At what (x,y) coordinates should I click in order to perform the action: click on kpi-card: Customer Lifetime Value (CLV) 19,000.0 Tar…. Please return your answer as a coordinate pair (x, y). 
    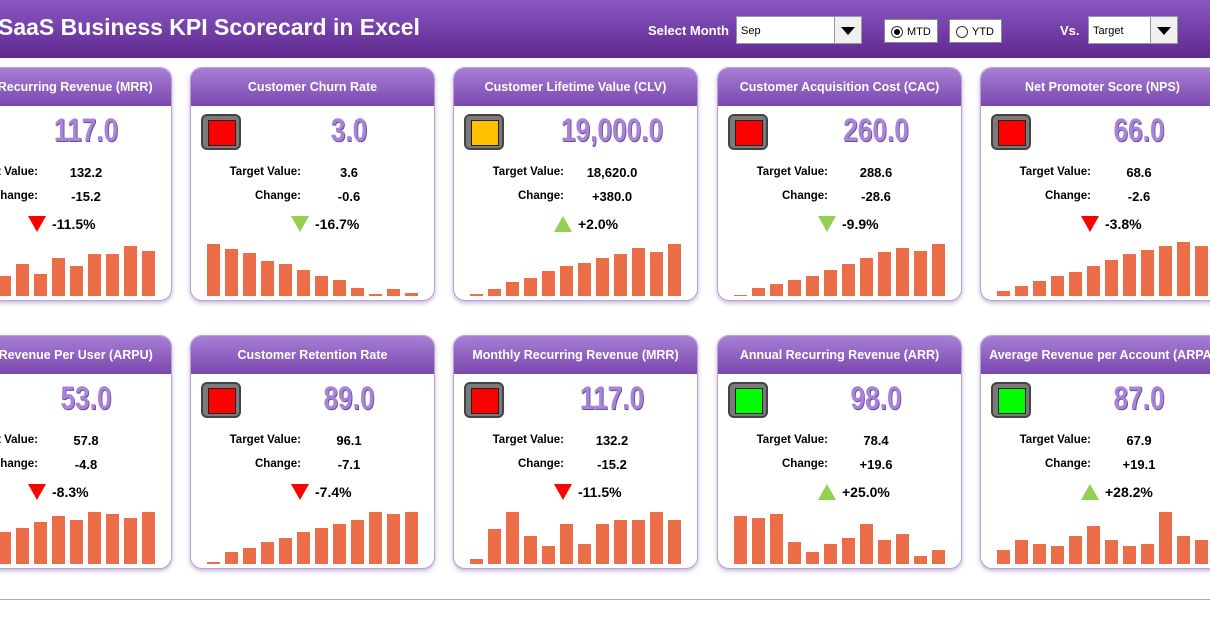
    Looking at the image, I should click on (575, 184).